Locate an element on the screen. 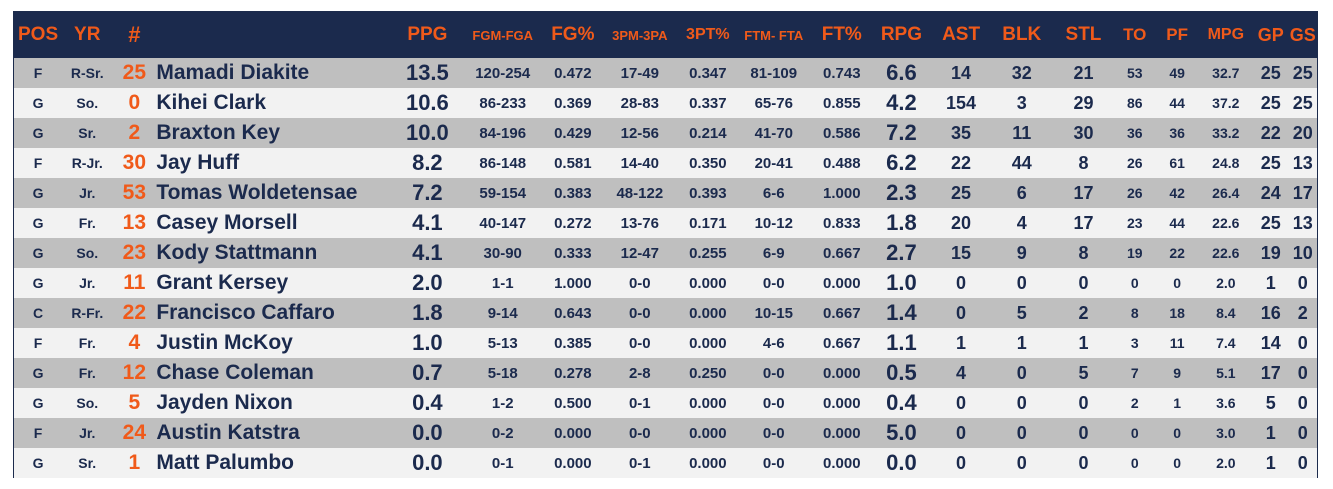  cell-fgm-fga: 1-1 is located at coordinates (502, 283).